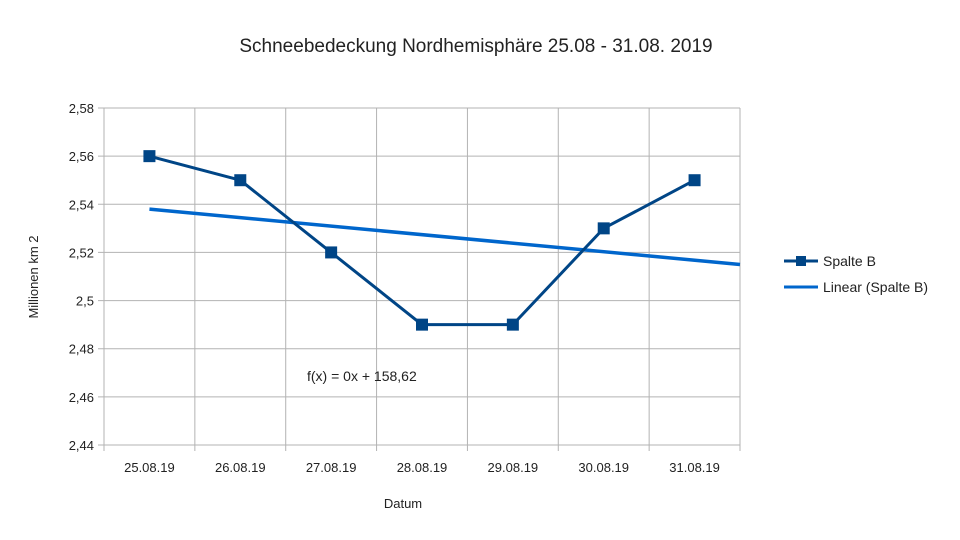 The image size is (960, 540). I want to click on x-tick-label: 30.08.19, so click(603, 467).